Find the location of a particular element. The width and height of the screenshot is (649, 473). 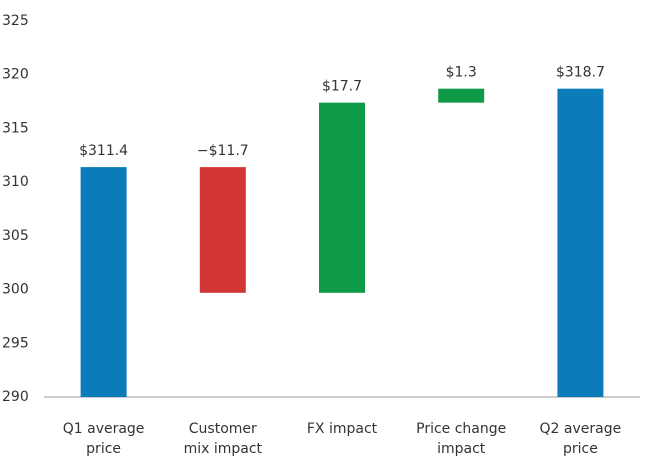

value-label: −$11.7 is located at coordinates (223, 151).